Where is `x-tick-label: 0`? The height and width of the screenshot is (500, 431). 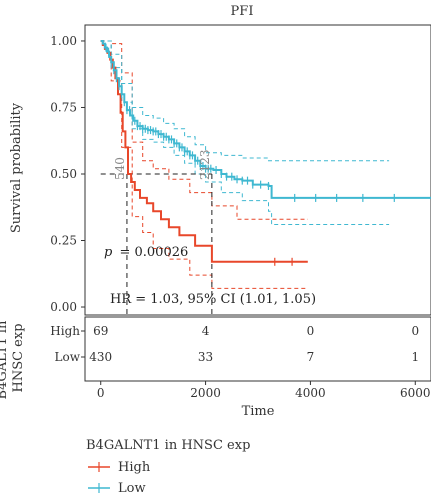 x-tick-label: 0 is located at coordinates (101, 393).